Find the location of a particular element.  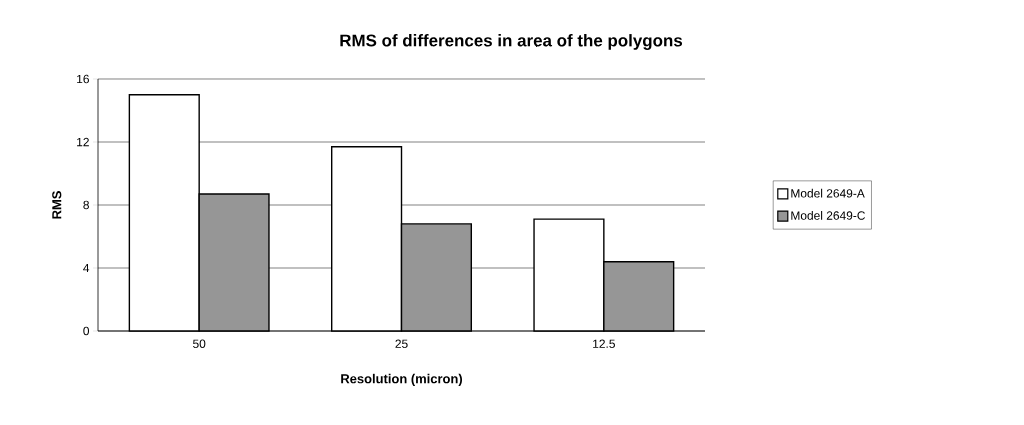

y-axis-title: RMS is located at coordinates (57, 205).